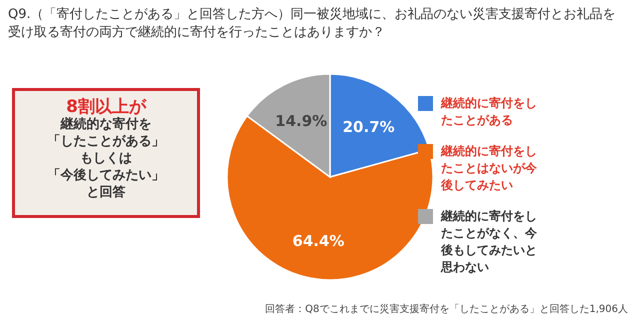 This screenshot has height=330, width=640. Describe the element at coordinates (446, 309) in the screenshot. I see `text: 回答者：Q8でこれまでに災害支援寄付を「したことがある」と回答した1,906人` at that location.